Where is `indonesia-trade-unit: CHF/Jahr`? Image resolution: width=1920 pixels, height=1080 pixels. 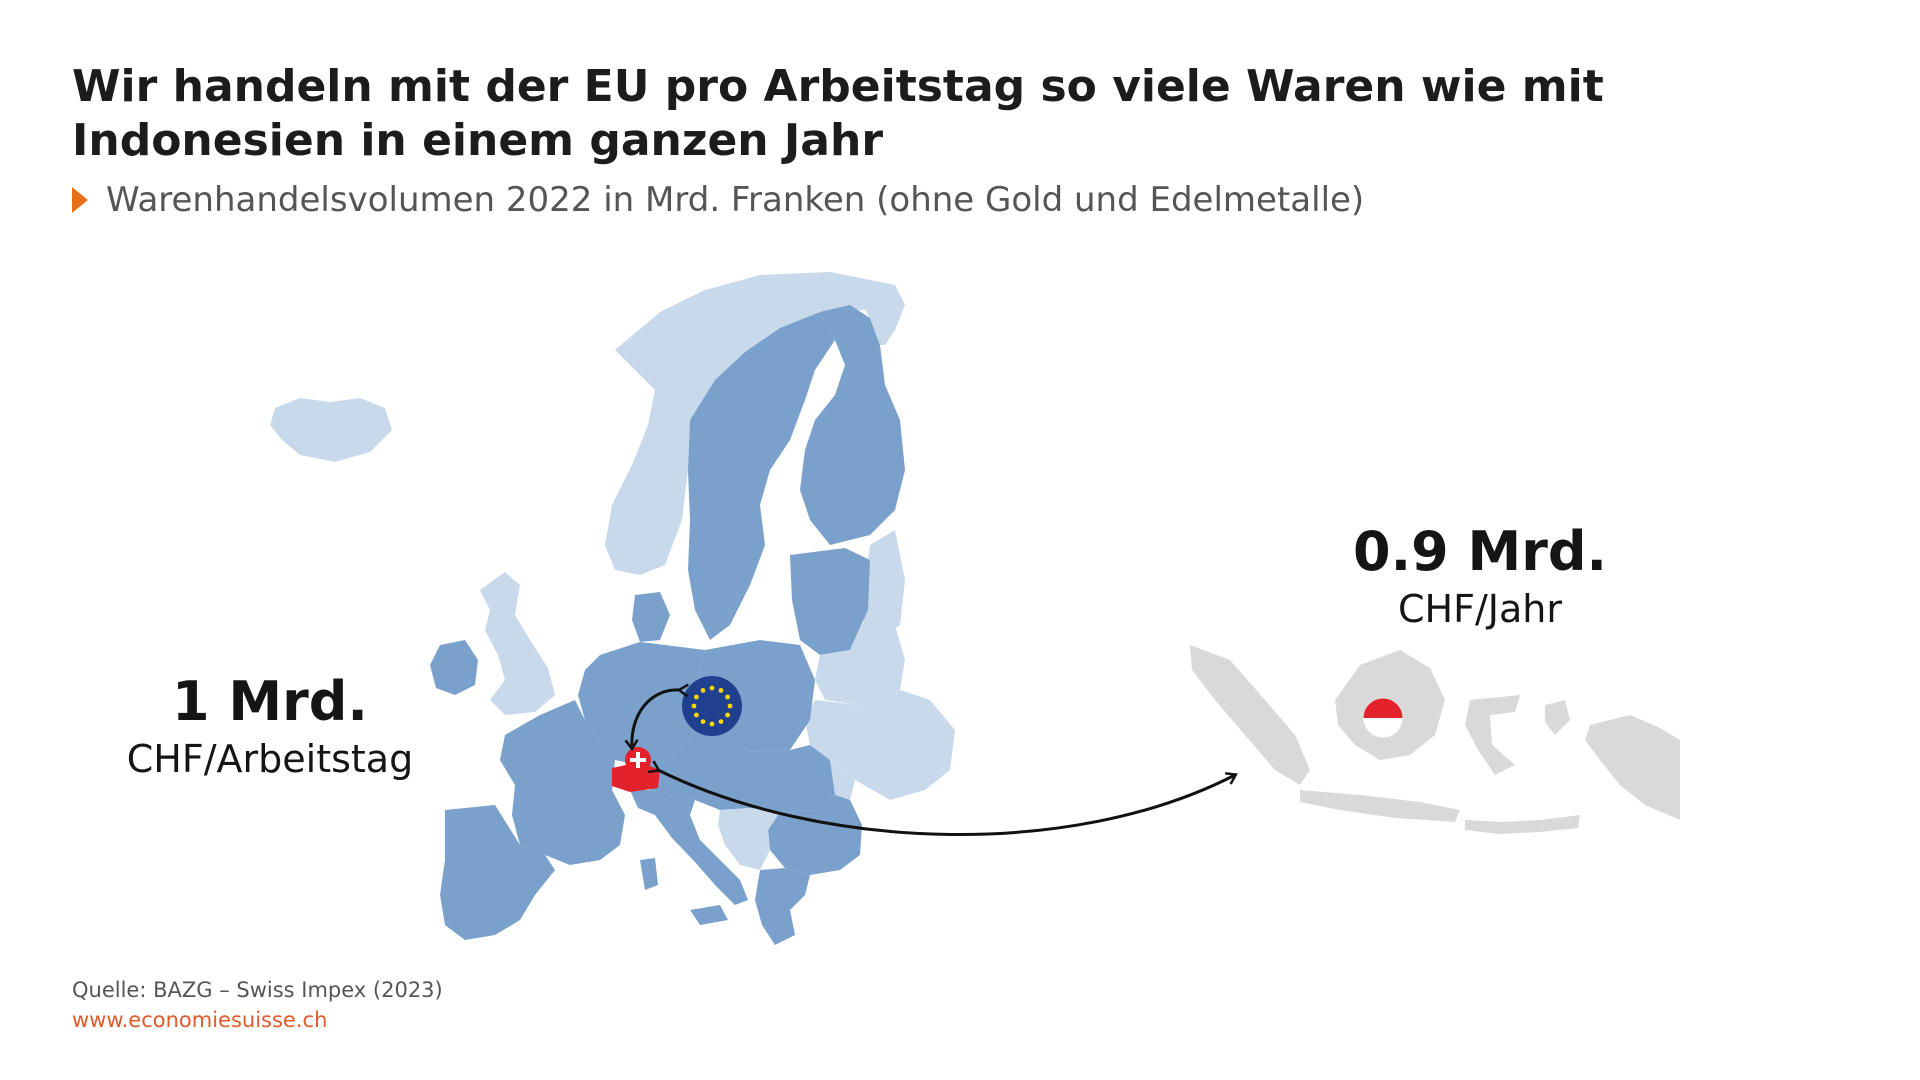 indonesia-trade-unit: CHF/Jahr is located at coordinates (1480, 609).